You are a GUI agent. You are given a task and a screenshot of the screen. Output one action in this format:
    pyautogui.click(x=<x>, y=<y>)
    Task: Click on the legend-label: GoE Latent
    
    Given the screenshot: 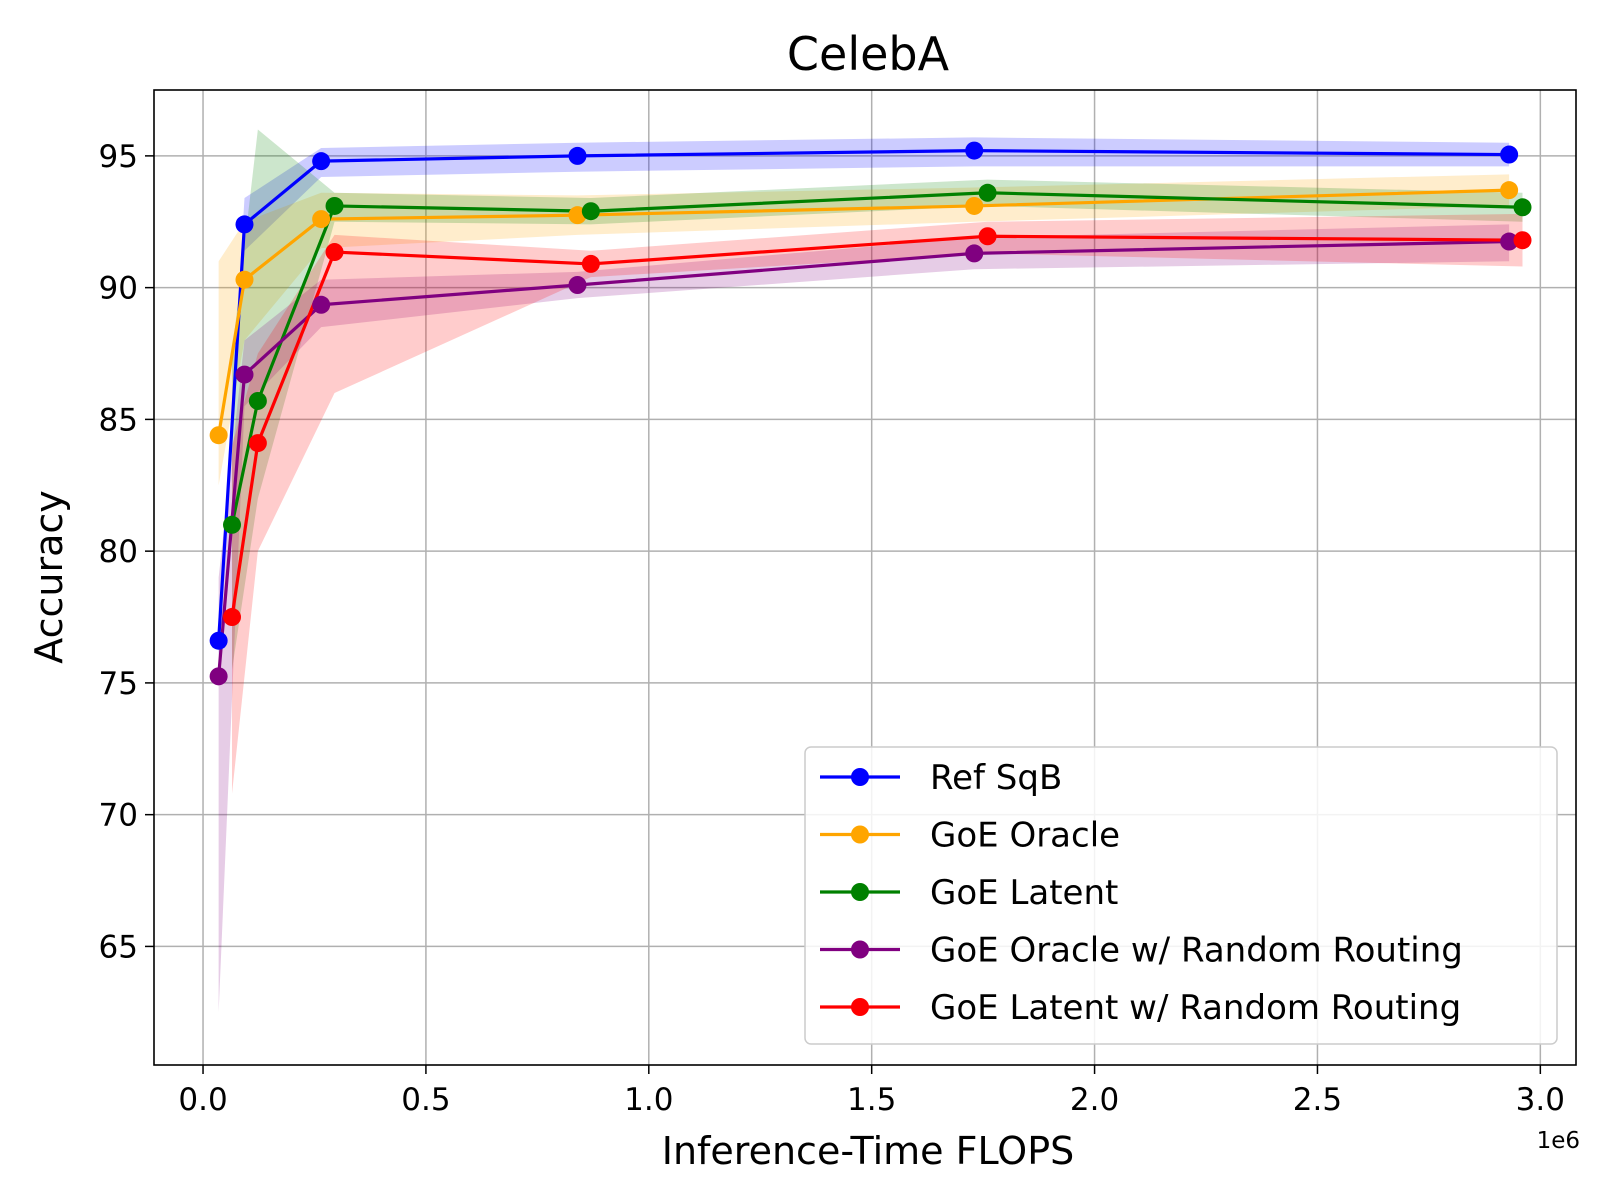 What is the action you would take?
    pyautogui.click(x=1024, y=893)
    